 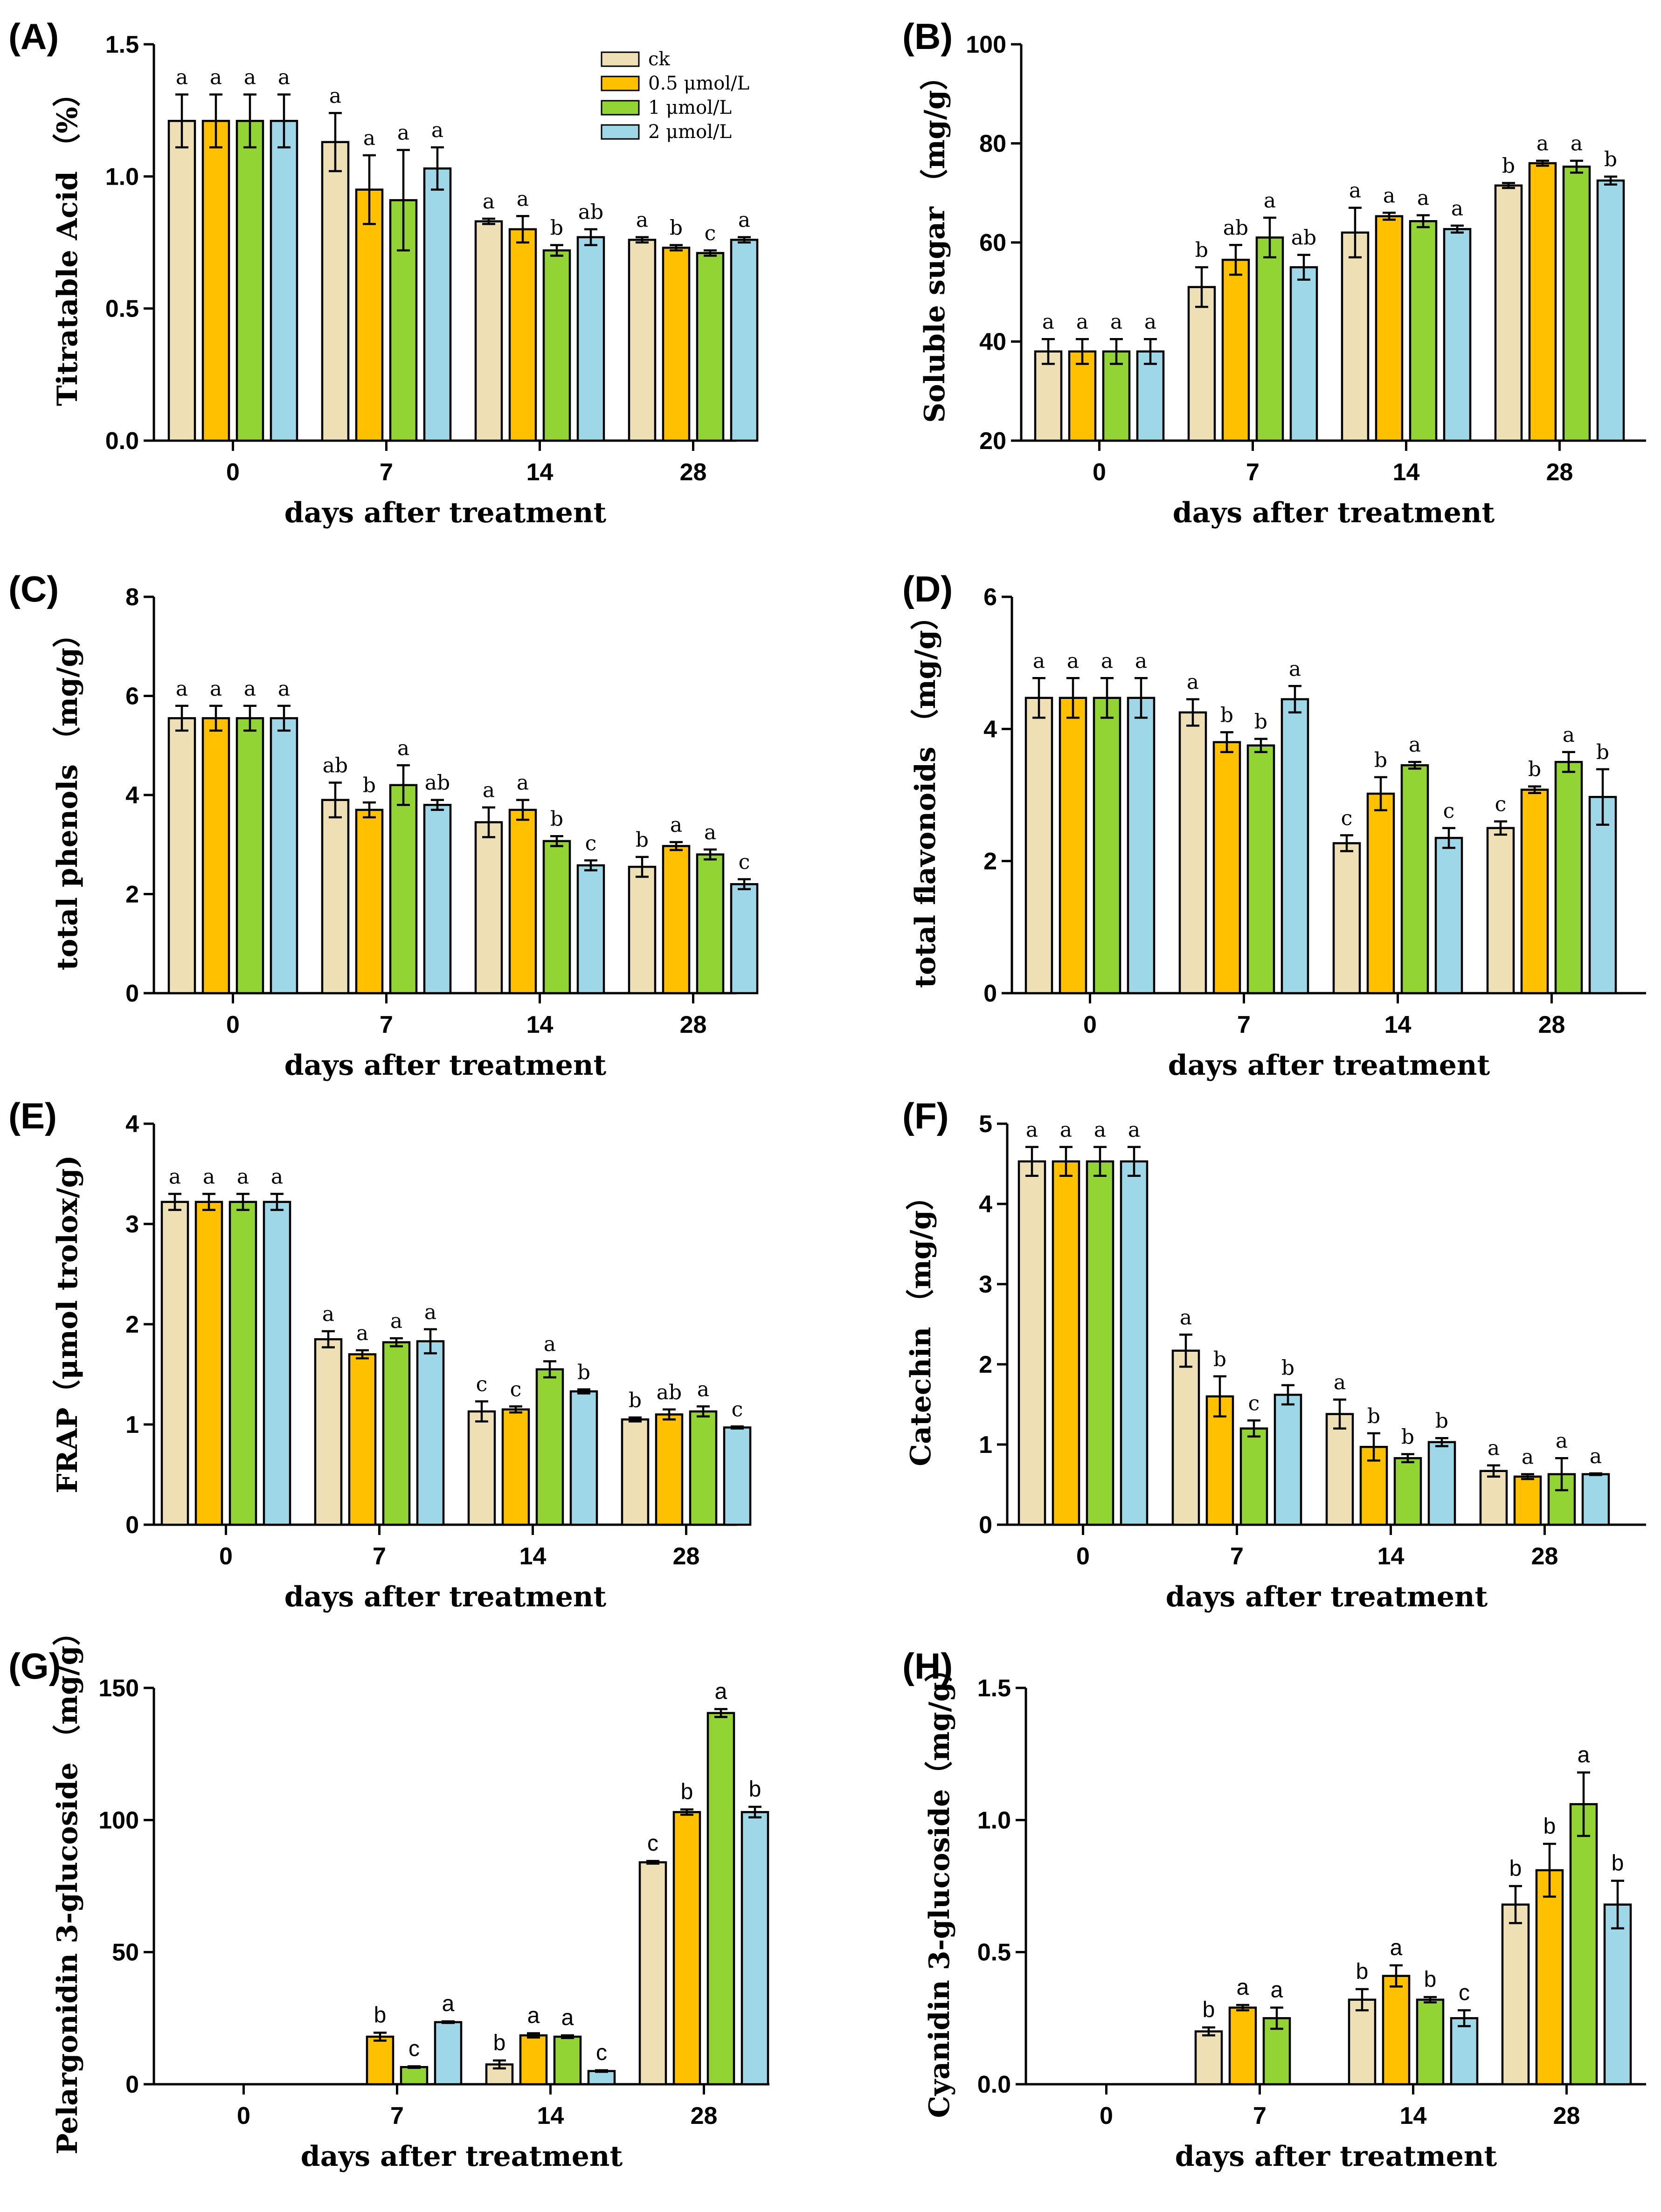 I want to click on panel-label: (A), so click(x=33, y=36).